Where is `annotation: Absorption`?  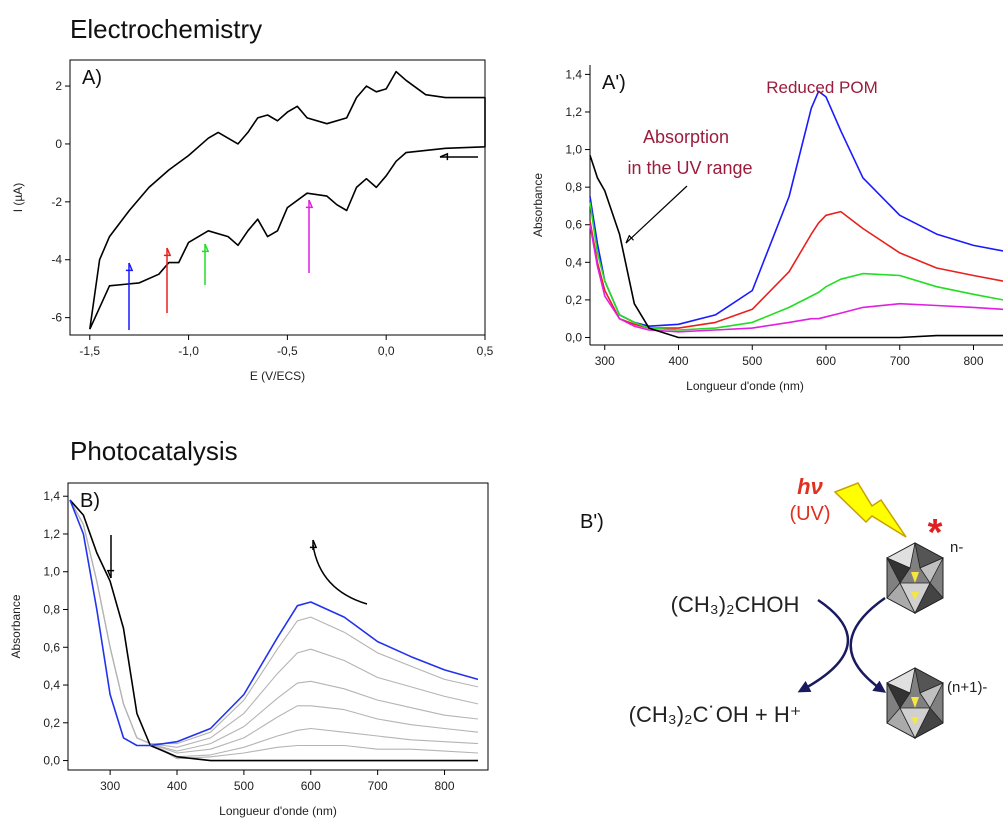
annotation: Absorption is located at coordinates (686, 137).